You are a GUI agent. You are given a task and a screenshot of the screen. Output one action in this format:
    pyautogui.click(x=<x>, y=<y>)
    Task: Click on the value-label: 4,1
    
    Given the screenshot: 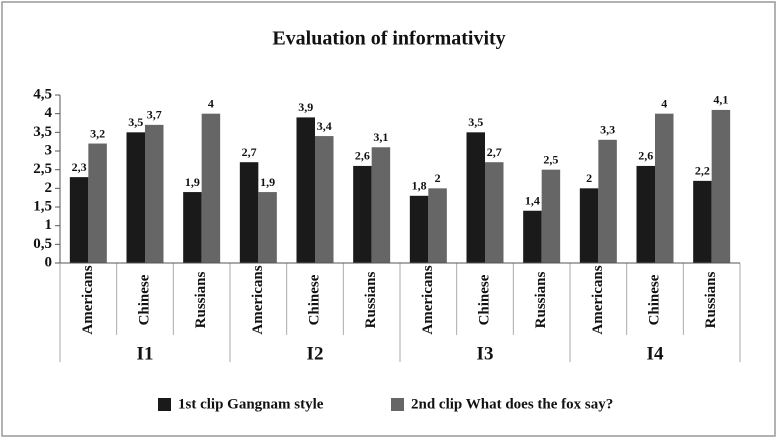 What is the action you would take?
    pyautogui.click(x=720, y=100)
    